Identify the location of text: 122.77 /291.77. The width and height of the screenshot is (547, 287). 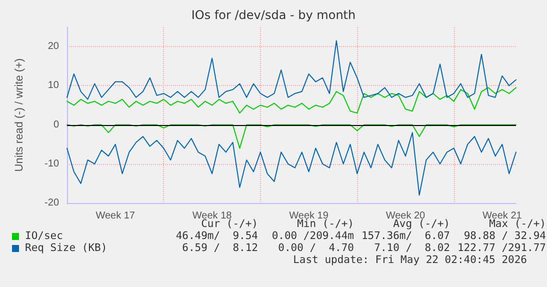
(501, 248).